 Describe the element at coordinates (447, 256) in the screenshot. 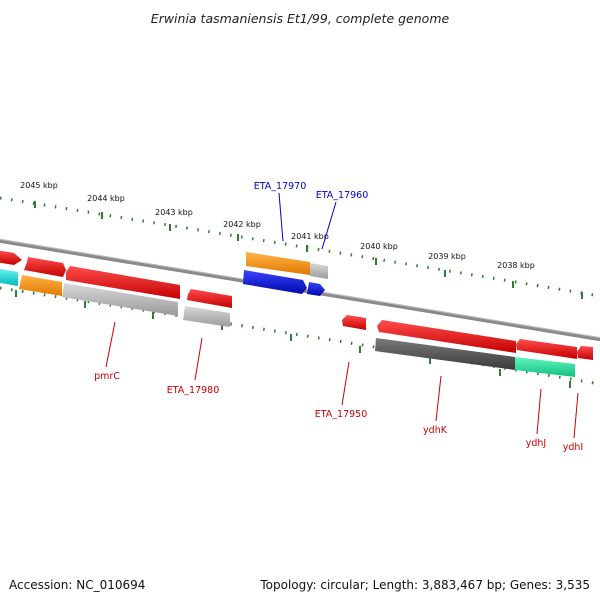

I see `scale-label: 2039 kbp` at that location.